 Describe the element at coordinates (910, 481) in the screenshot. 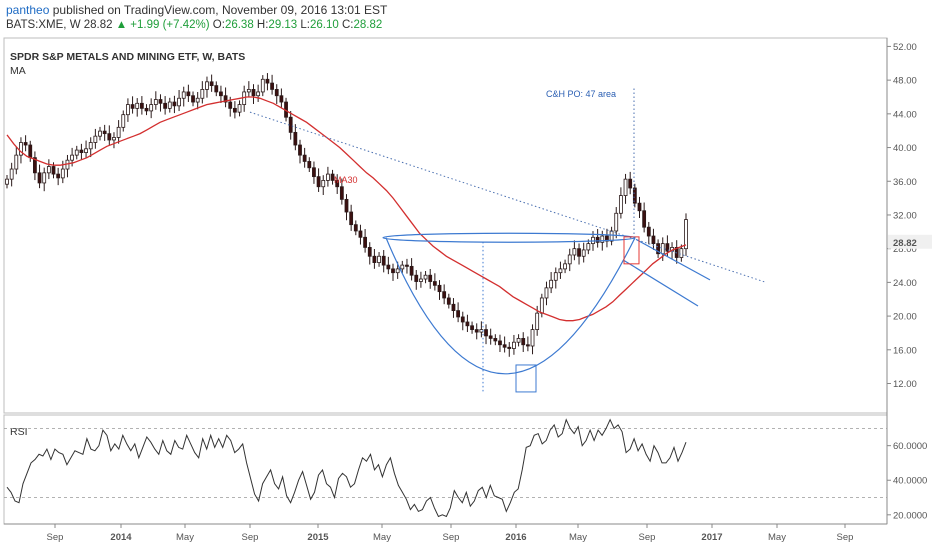

I see `rsi-tick-label: 40.0000` at that location.